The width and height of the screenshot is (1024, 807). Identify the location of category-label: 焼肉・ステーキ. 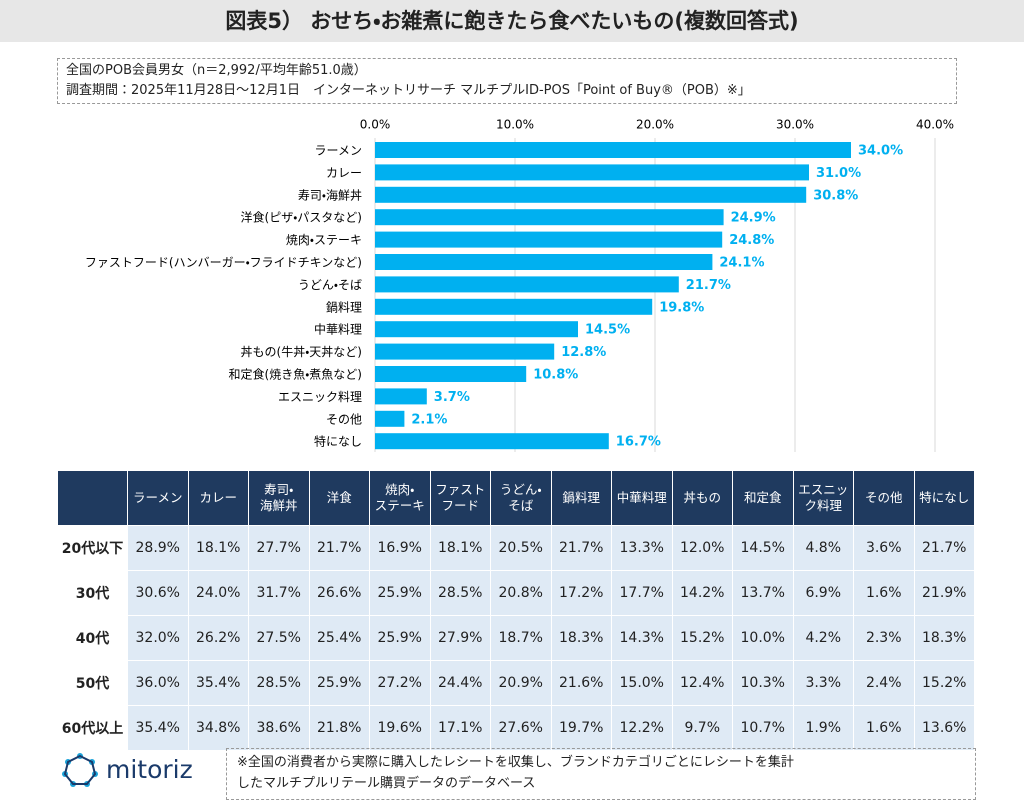
(324, 240).